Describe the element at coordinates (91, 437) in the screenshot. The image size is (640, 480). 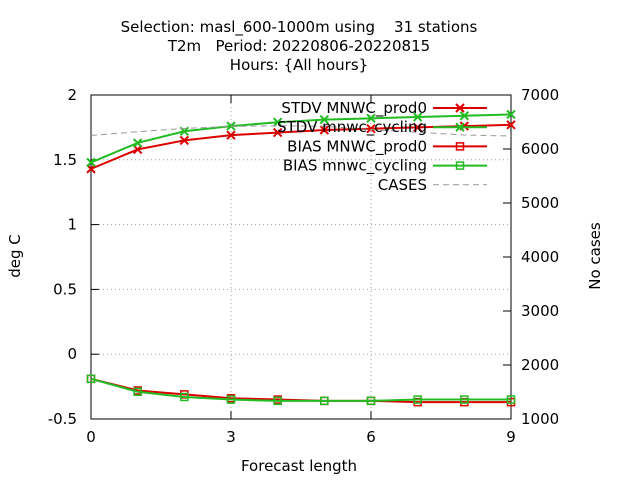
I see `x-tick-label: 0` at that location.